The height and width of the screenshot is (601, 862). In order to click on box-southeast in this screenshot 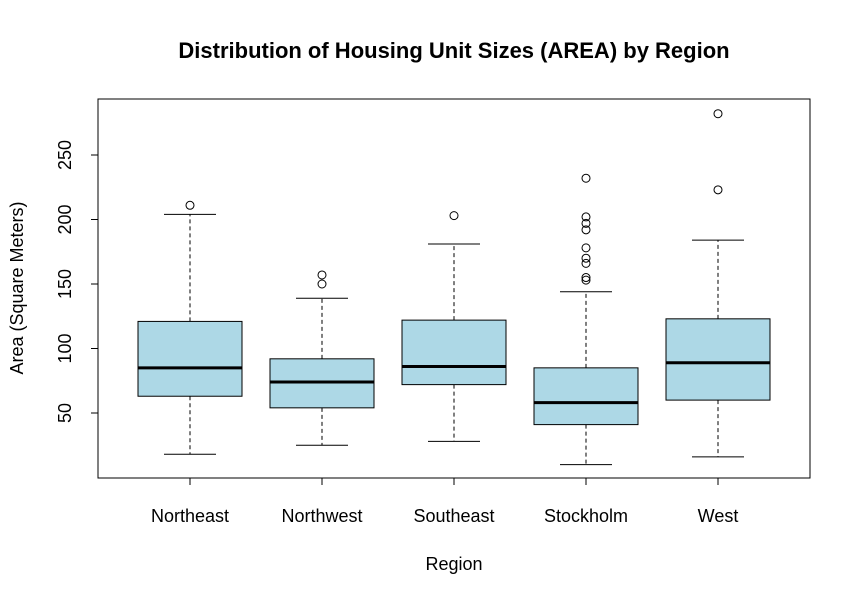, I will do `click(454, 326)`.